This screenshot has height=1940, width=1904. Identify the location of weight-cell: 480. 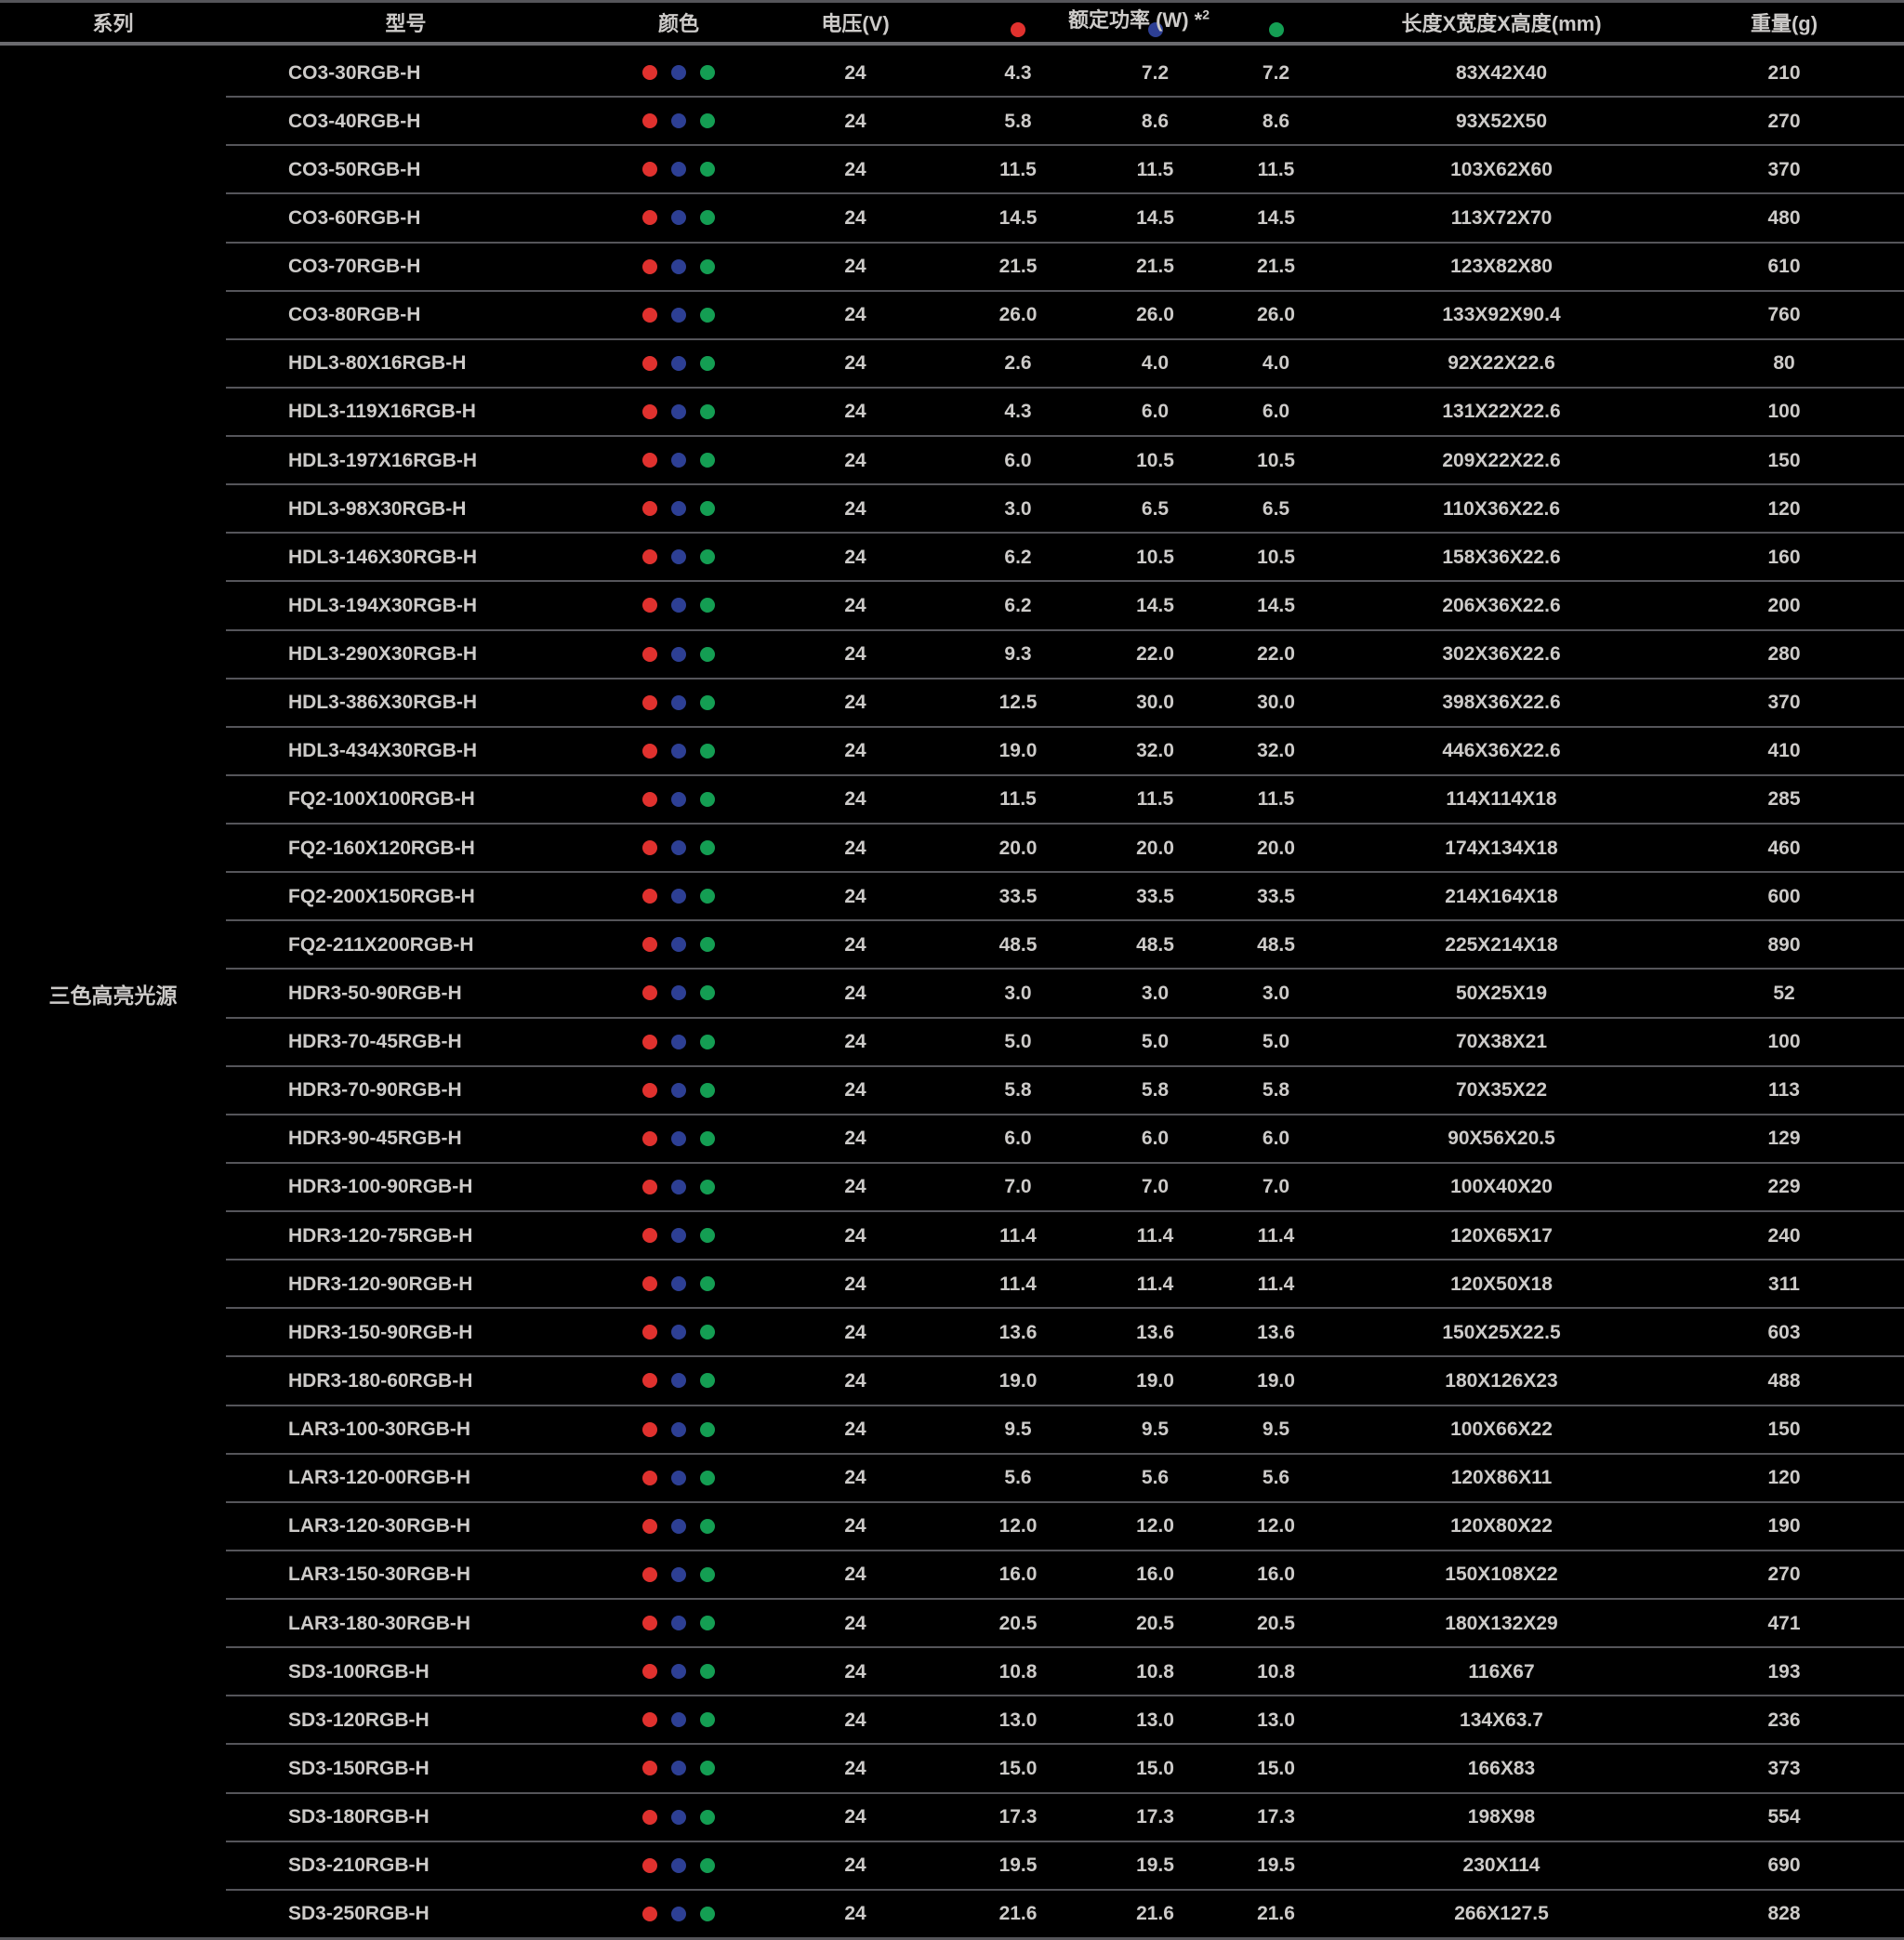
(1784, 217).